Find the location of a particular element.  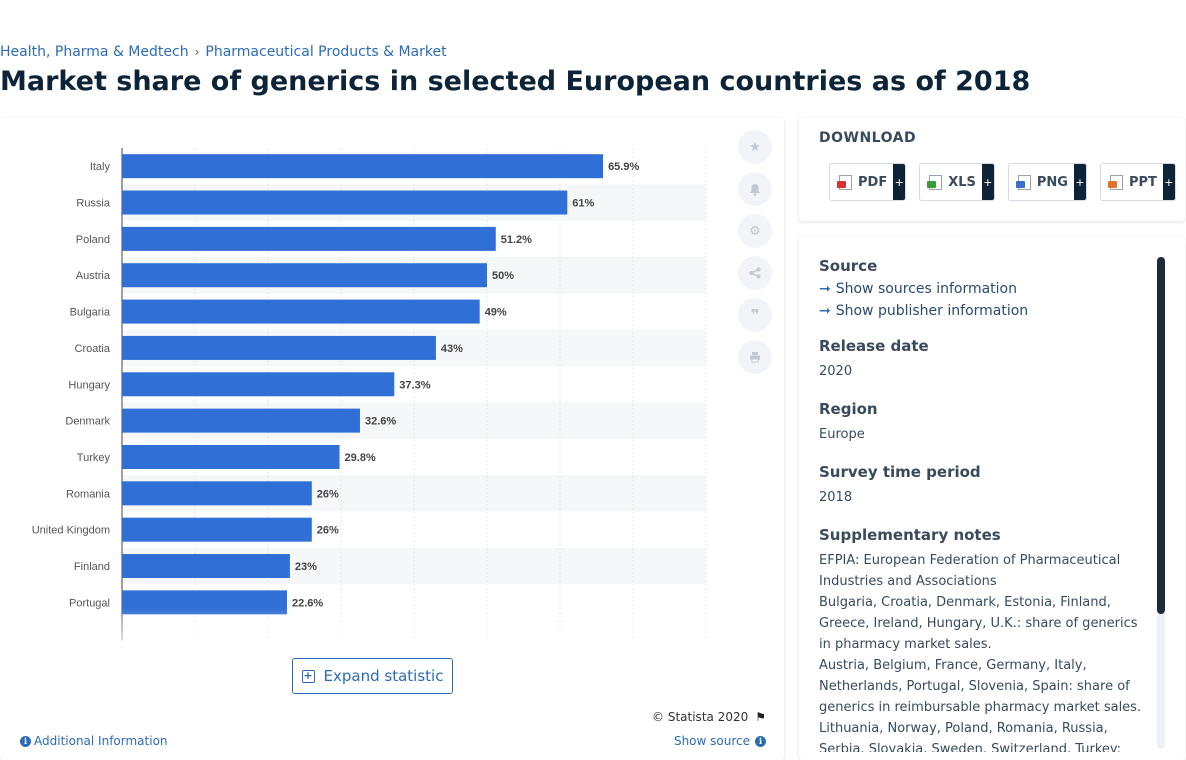

download-xls-label: XLS is located at coordinates (962, 182).